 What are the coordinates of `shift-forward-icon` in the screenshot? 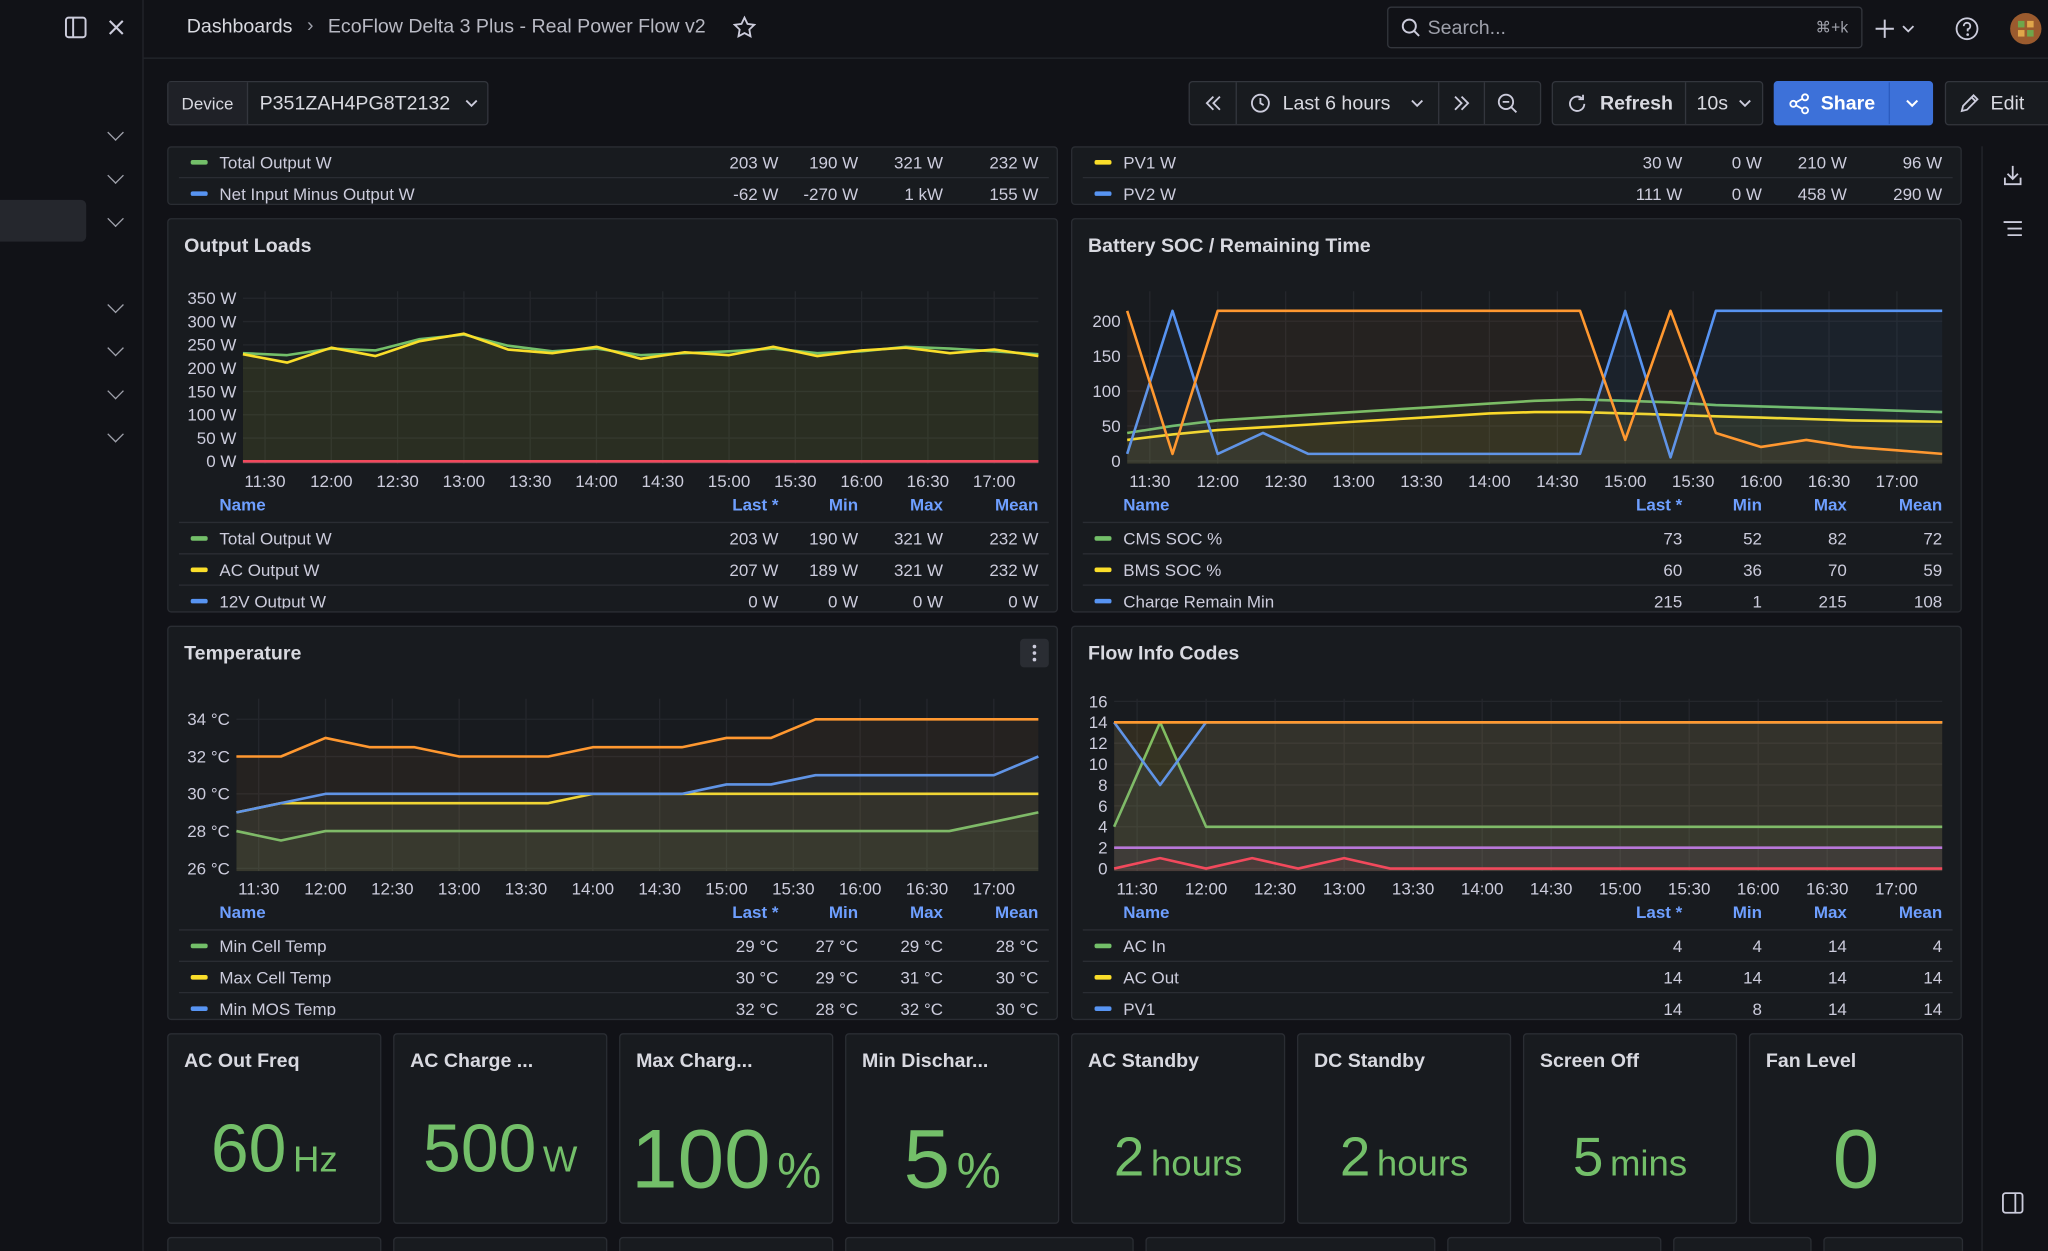 It's located at (1461, 103).